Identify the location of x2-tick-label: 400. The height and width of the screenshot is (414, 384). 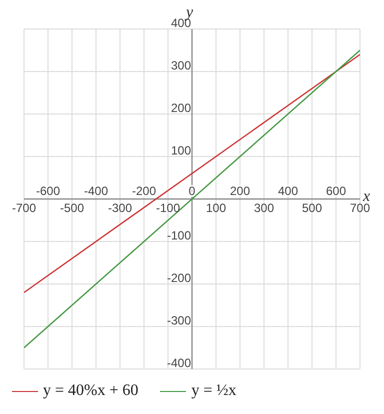
(288, 191).